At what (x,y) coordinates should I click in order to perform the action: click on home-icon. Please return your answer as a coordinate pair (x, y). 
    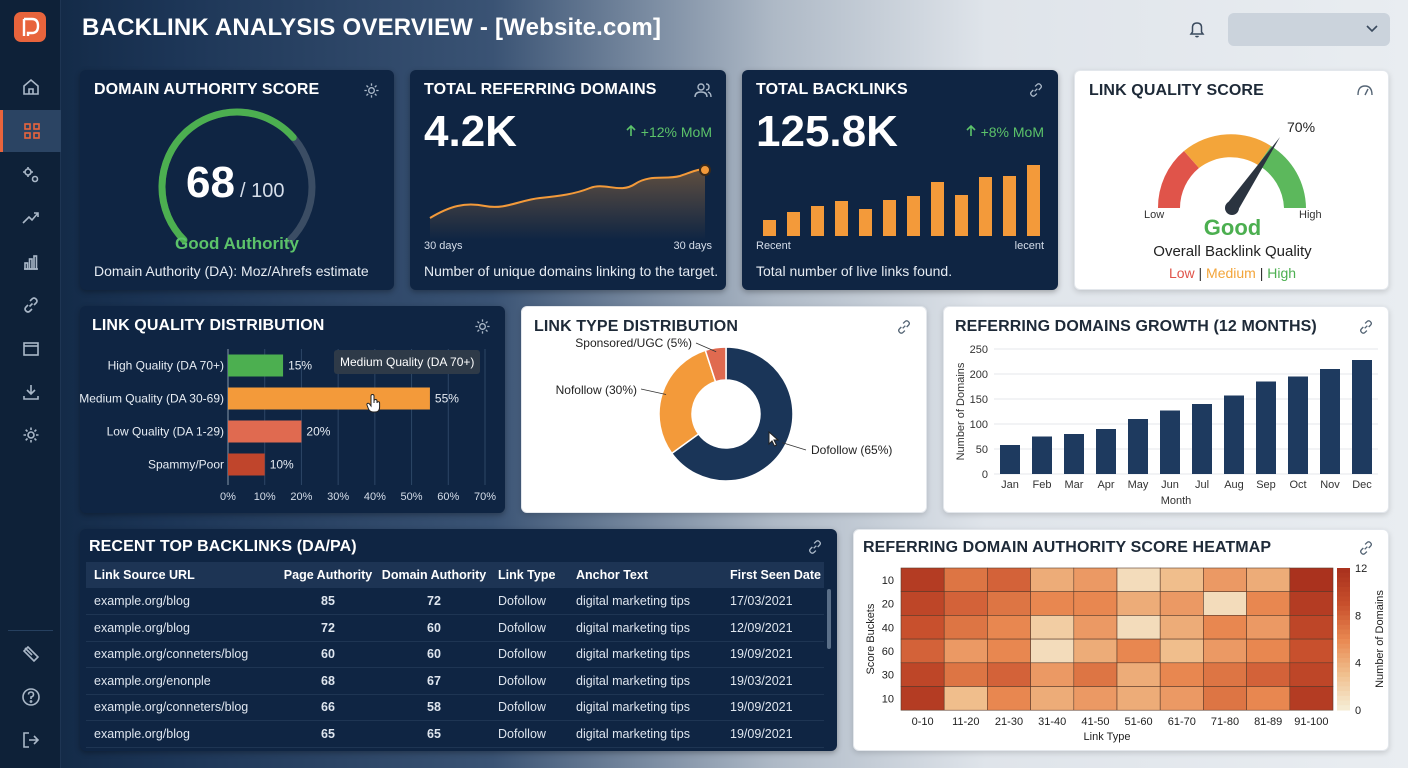
    Looking at the image, I should click on (30, 86).